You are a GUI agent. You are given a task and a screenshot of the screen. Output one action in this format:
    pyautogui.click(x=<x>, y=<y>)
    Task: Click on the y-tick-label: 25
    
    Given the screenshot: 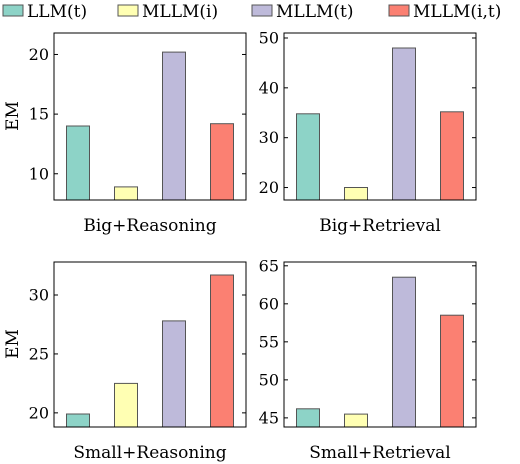 What is the action you would take?
    pyautogui.click(x=39, y=353)
    